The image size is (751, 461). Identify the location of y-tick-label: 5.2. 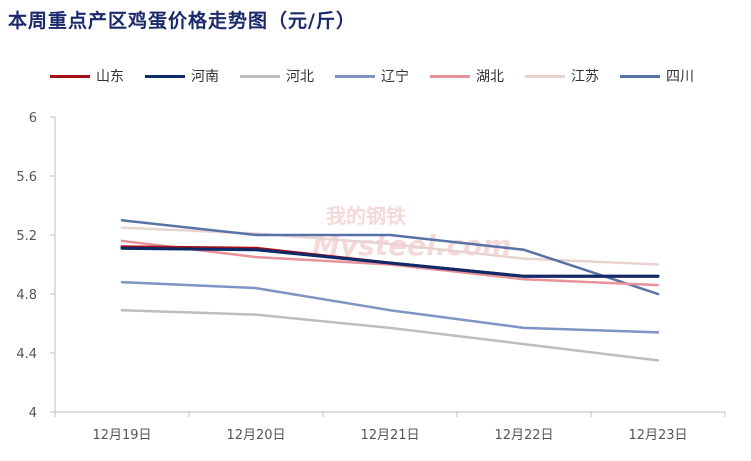
(26, 236).